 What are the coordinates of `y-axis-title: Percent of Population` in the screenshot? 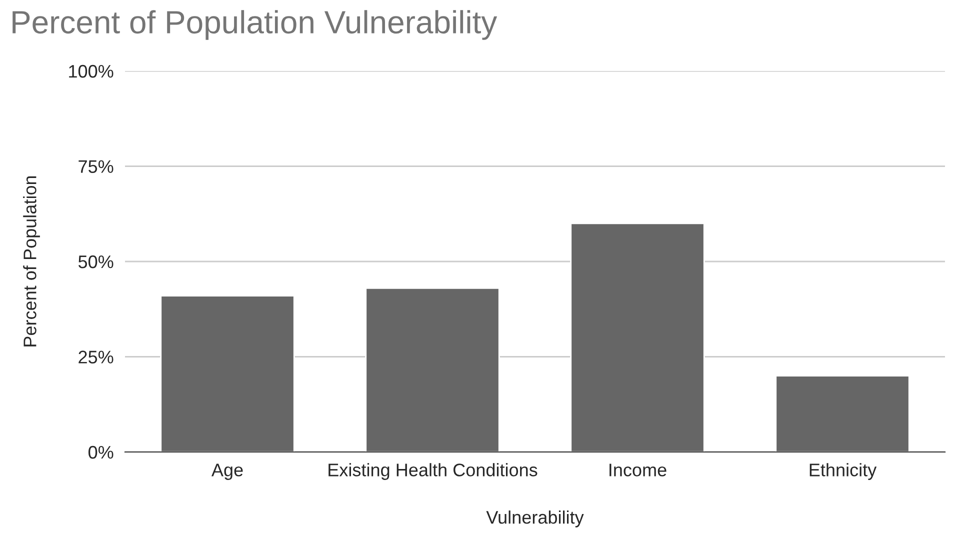 It's located at (31, 261).